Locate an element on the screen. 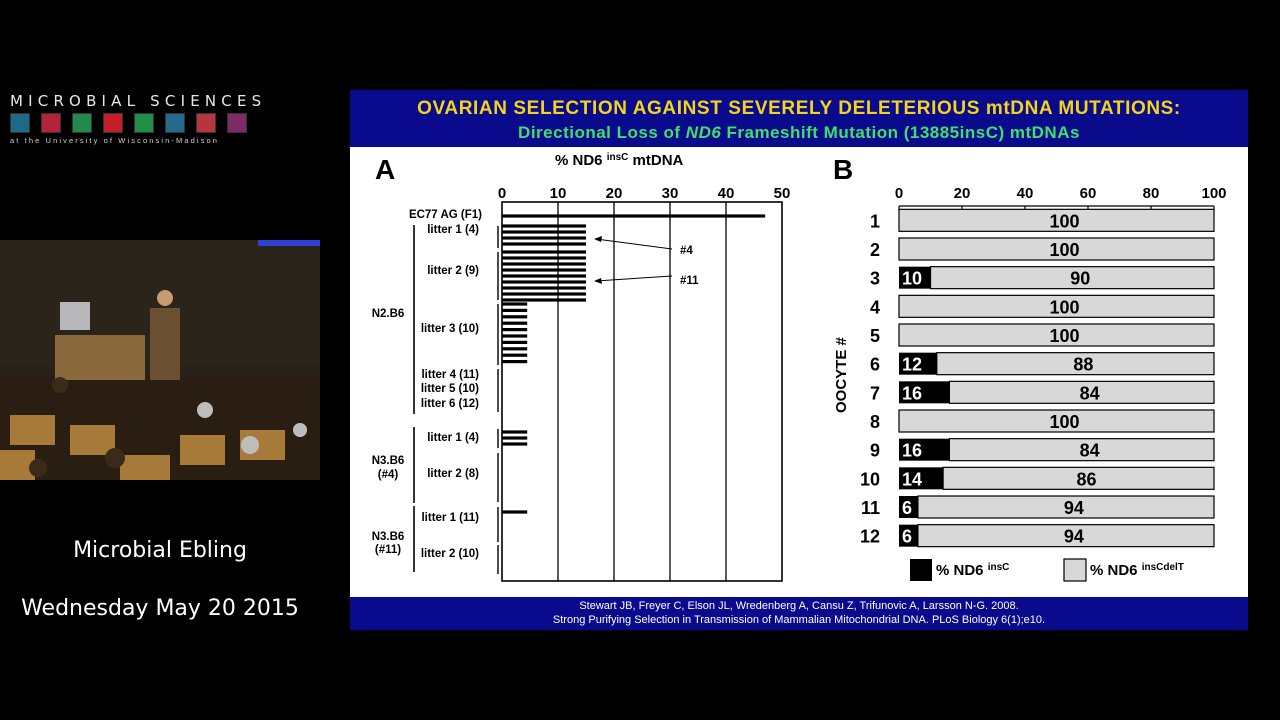  panel-a-arrowhead is located at coordinates (598, 239).